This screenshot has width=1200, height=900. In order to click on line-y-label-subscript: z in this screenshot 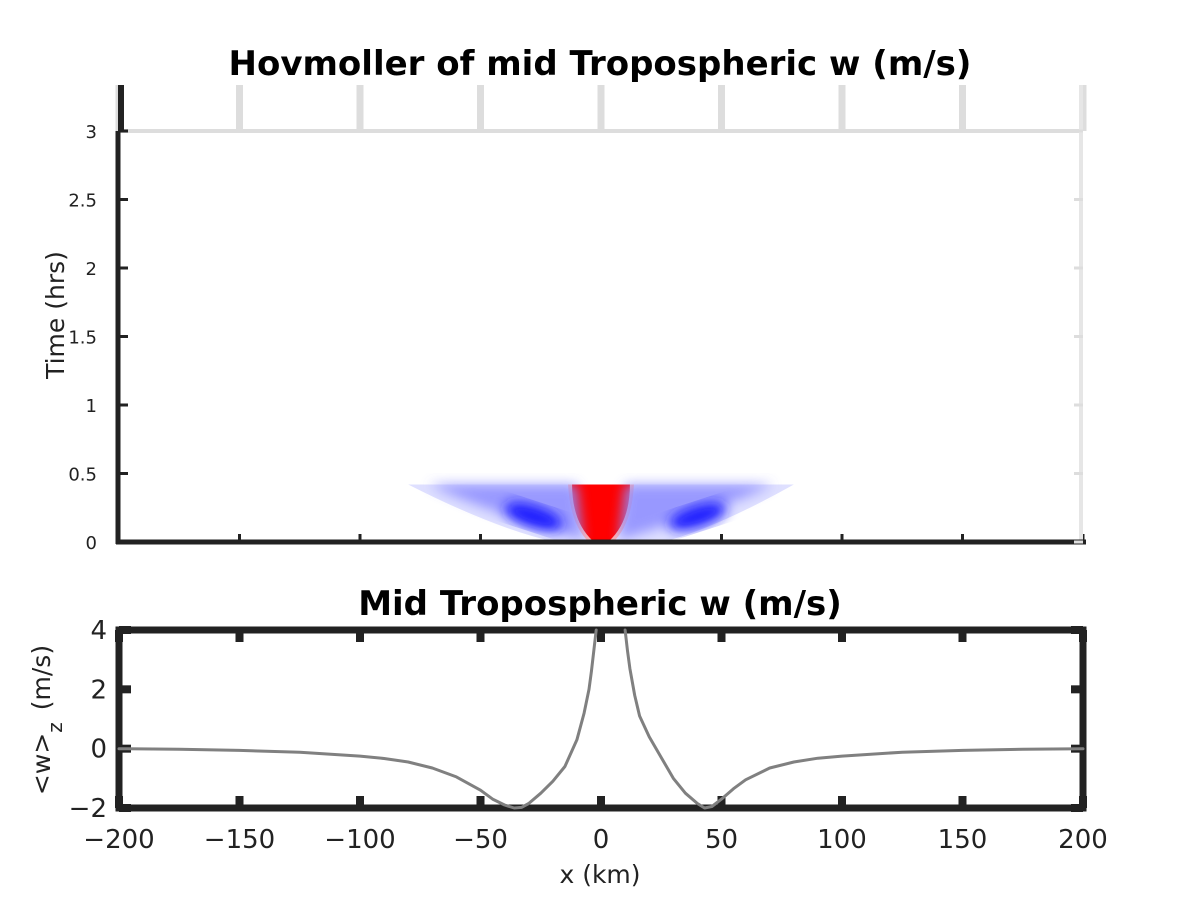, I will do `click(55, 727)`.